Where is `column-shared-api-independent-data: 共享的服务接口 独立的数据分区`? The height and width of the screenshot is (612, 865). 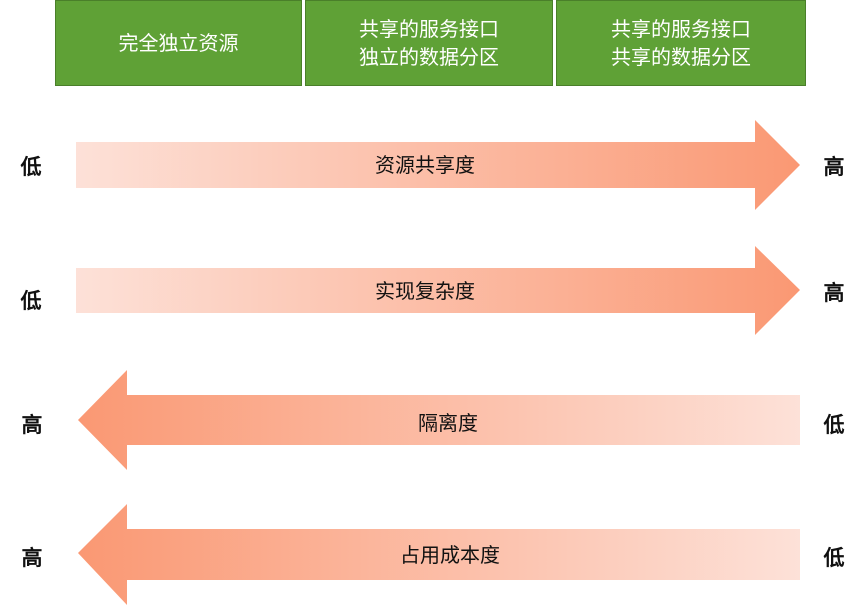 column-shared-api-independent-data: 共享的服务接口 独立的数据分区 is located at coordinates (429, 43).